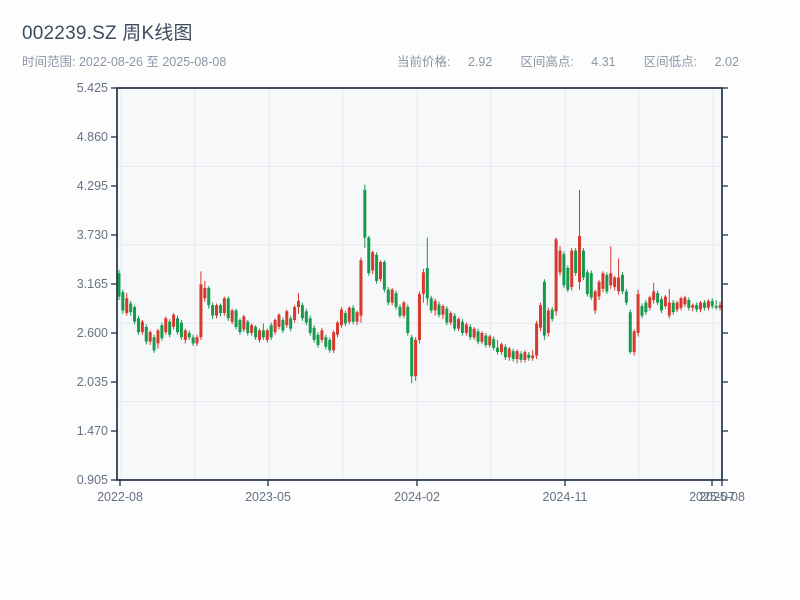 This screenshot has height=600, width=800. What do you see at coordinates (712, 497) in the screenshot?
I see `x-axis-tick-label: 2025-07` at bounding box center [712, 497].